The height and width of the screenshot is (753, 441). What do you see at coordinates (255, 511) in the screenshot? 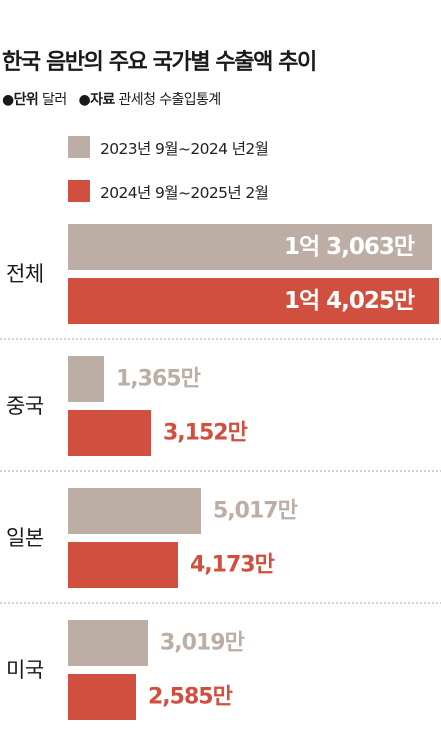
I see `value-label: 5,017만` at bounding box center [255, 511].